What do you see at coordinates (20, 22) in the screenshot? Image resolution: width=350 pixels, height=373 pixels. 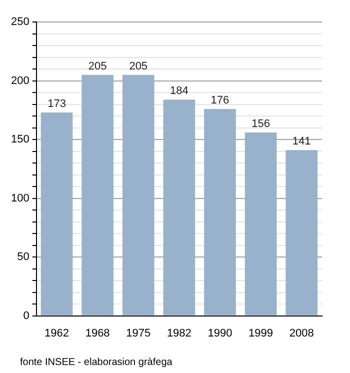 I see `y-tick-label: 250` at bounding box center [20, 22].